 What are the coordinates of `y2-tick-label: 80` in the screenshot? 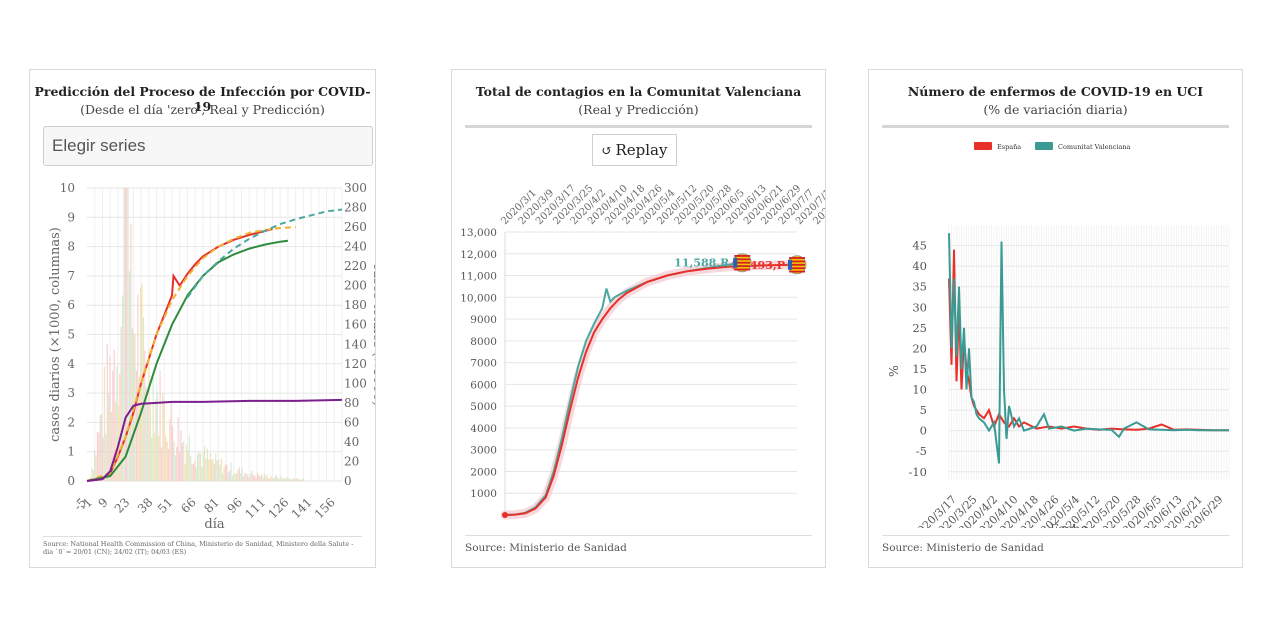 It's located at (351, 403).